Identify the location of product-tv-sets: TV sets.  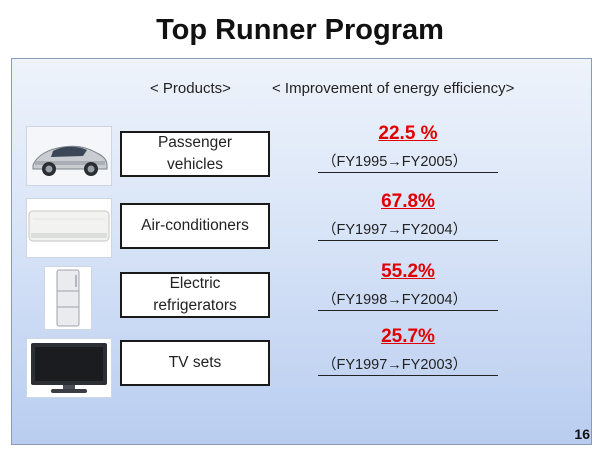
(195, 363).